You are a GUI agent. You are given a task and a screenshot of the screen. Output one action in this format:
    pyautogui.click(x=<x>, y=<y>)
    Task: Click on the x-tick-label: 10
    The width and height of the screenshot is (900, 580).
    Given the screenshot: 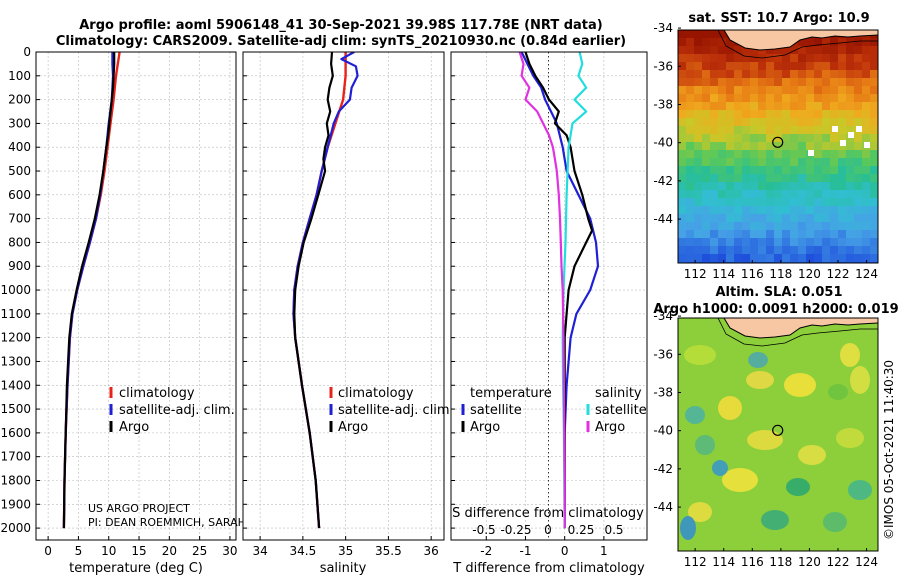 What is the action you would take?
    pyautogui.click(x=108, y=551)
    